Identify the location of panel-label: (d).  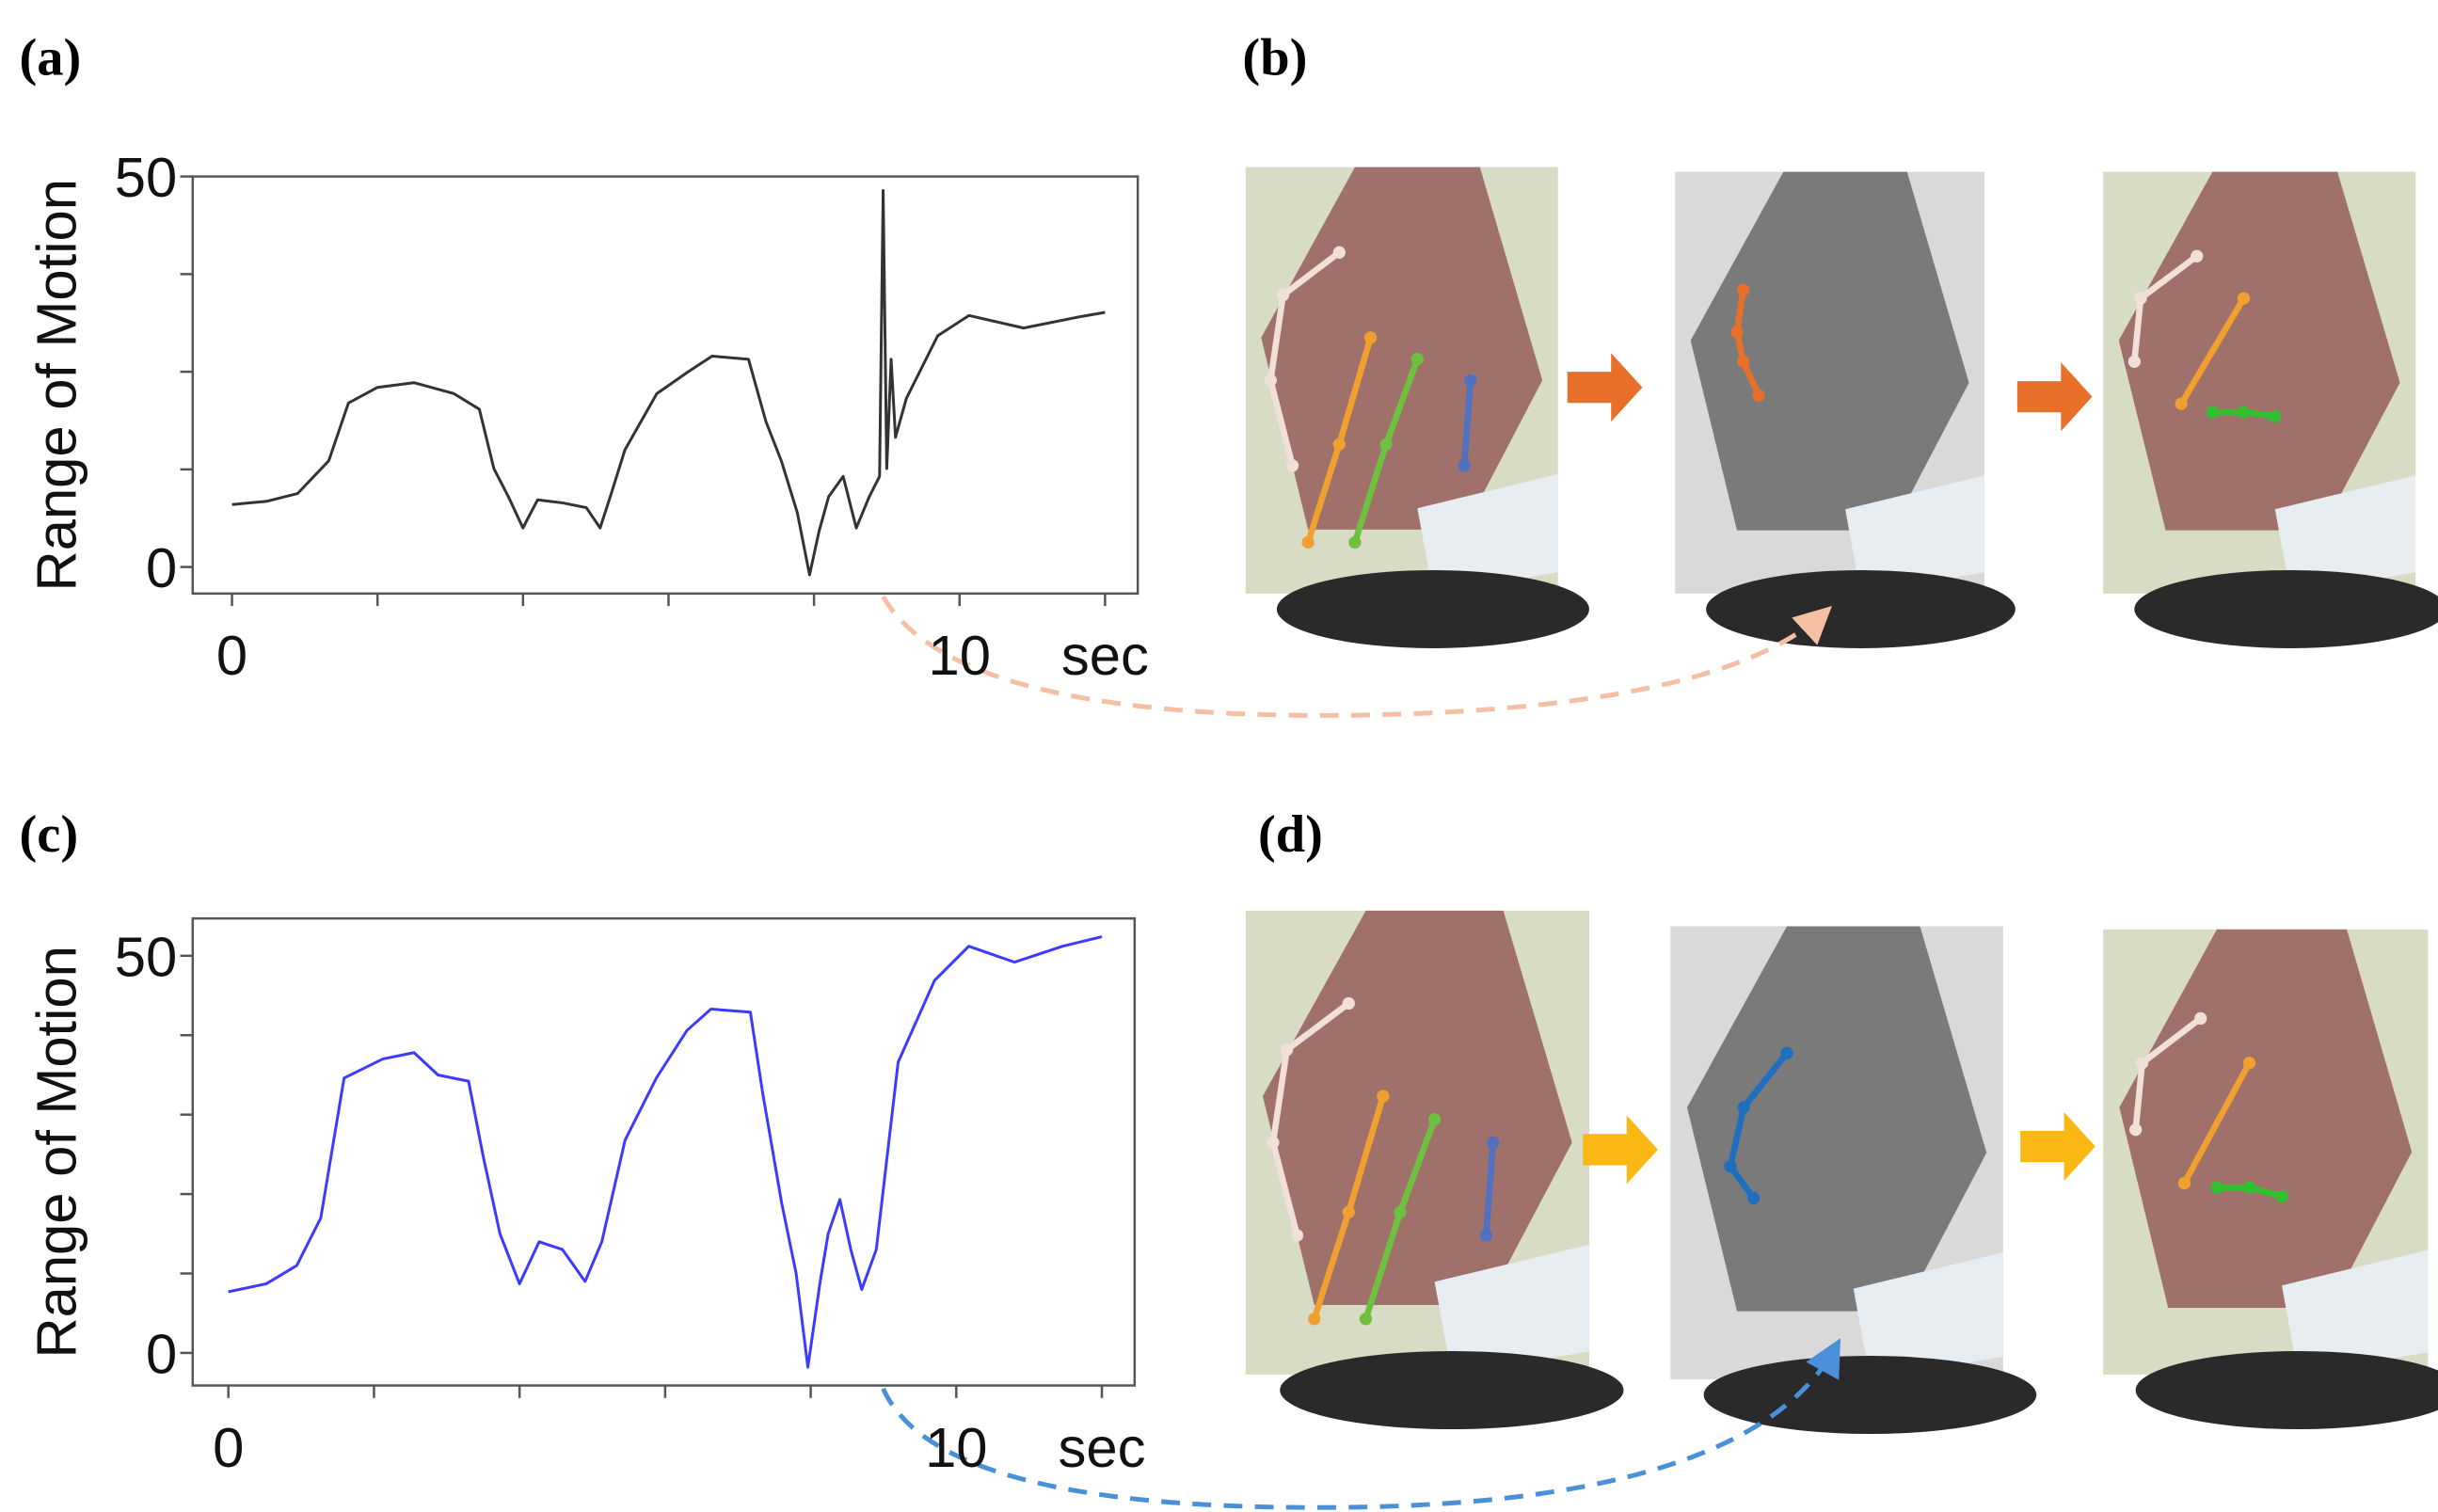
(1290, 835).